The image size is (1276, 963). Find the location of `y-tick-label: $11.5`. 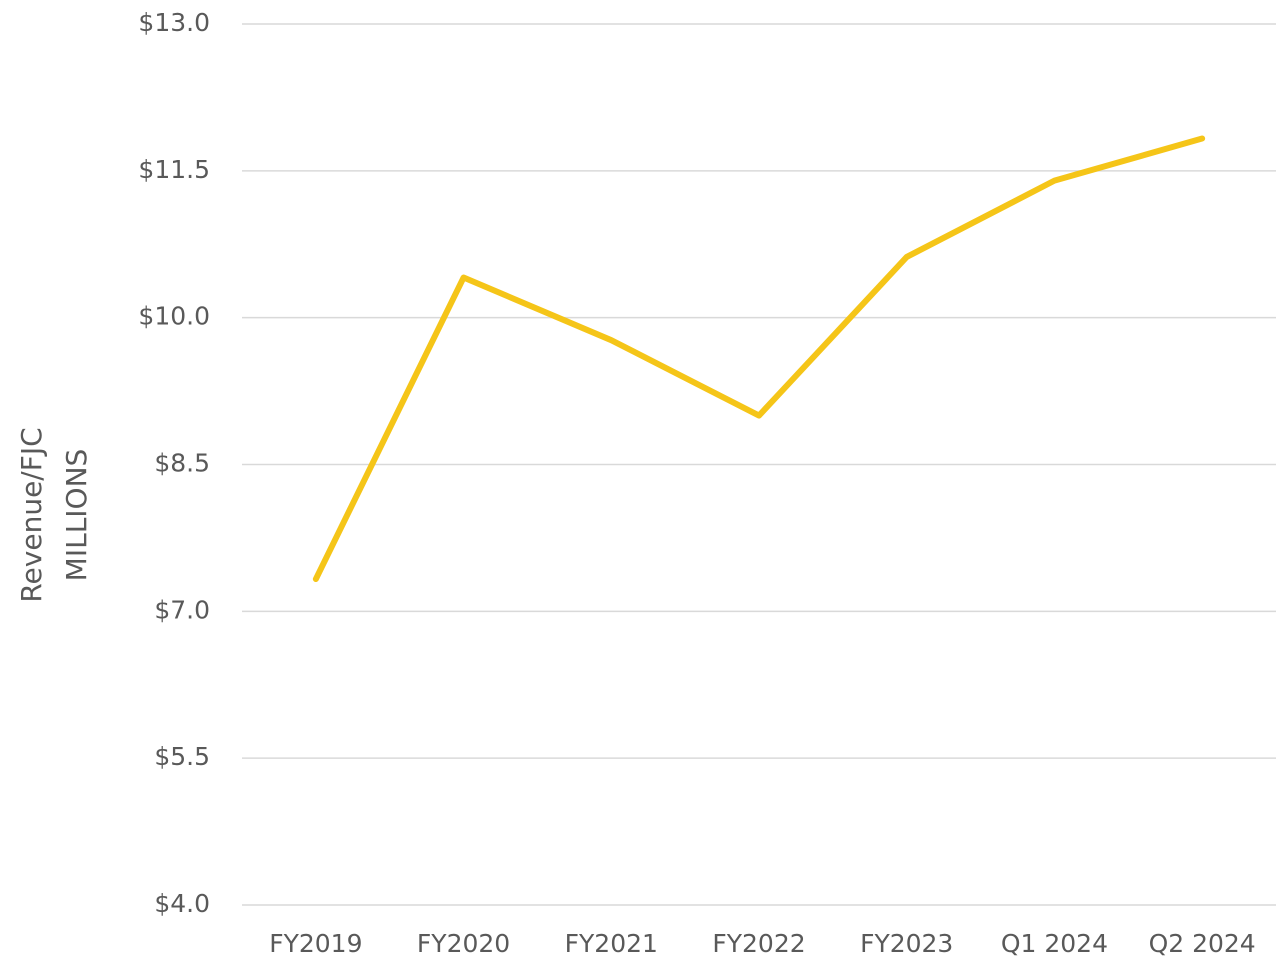

y-tick-label: $11.5 is located at coordinates (174, 169).